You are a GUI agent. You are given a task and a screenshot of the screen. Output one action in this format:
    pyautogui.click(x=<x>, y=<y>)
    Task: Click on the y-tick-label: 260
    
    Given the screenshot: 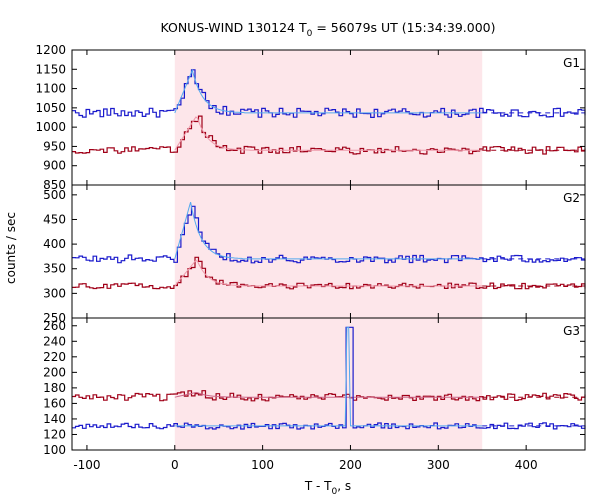 What is the action you would take?
    pyautogui.click(x=54, y=326)
    